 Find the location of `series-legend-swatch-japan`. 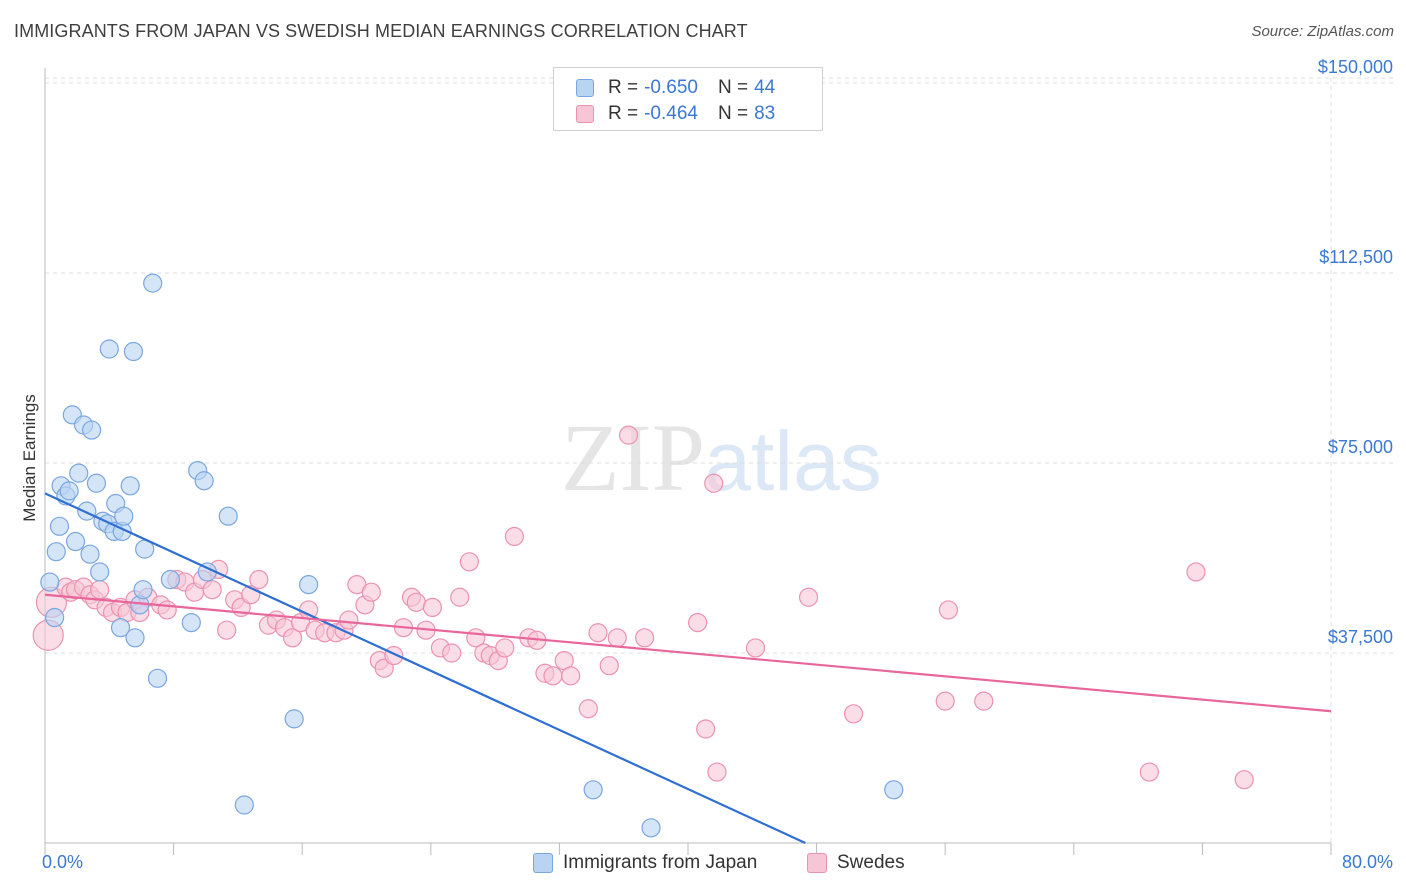

series-legend-swatch-japan is located at coordinates (543, 863).